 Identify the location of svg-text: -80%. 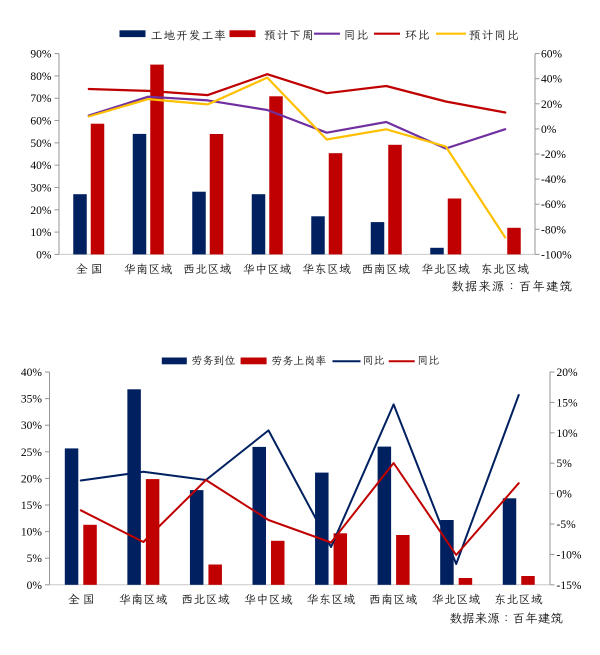
(553, 230).